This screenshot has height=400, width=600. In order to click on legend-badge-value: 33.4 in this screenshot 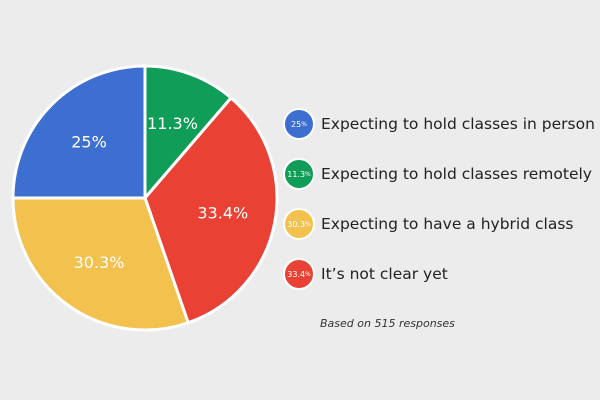, I will do `click(296, 274)`.